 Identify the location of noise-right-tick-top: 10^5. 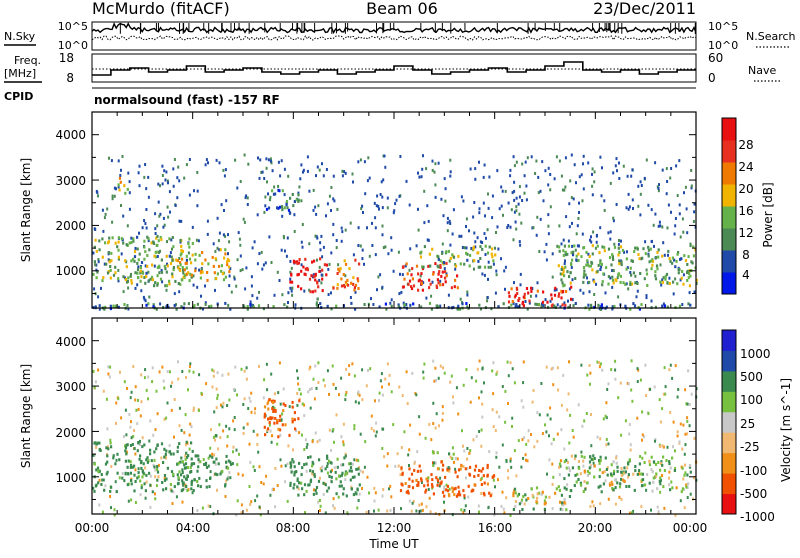
(723, 26).